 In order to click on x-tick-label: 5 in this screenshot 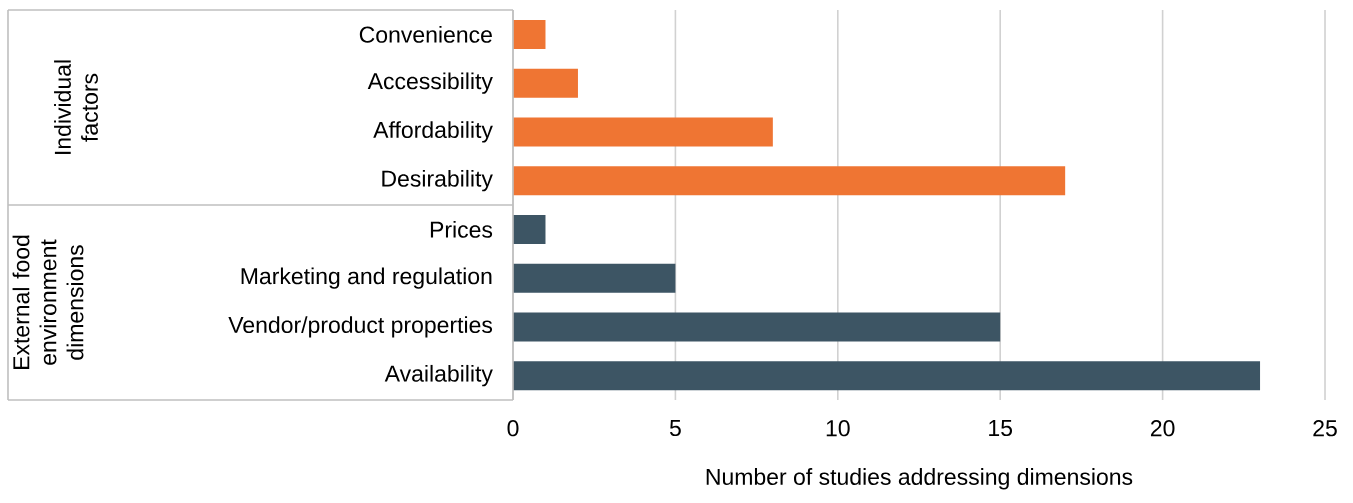, I will do `click(675, 428)`.